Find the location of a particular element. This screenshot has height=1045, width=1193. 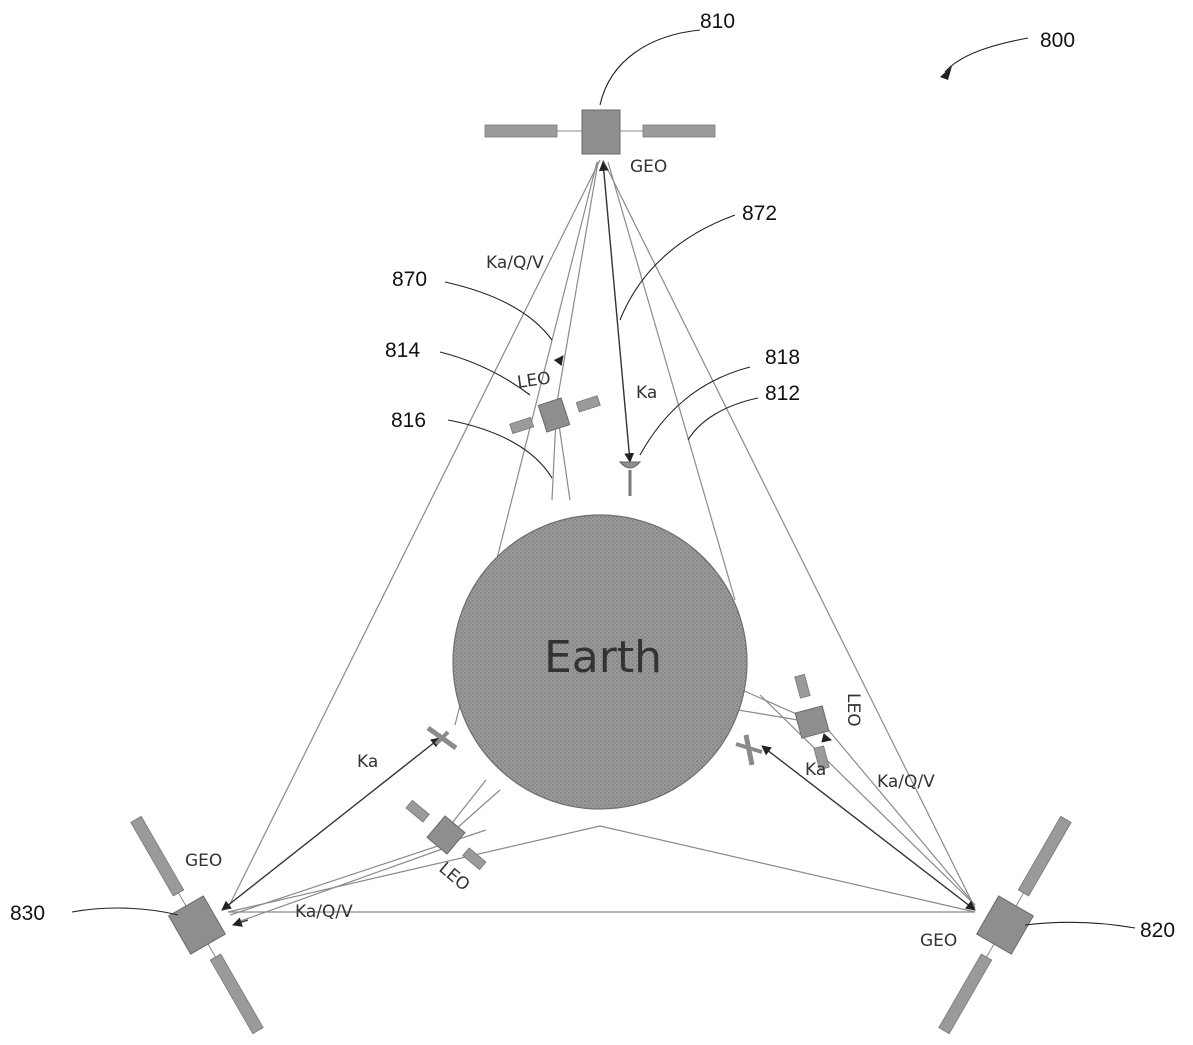

link-label-kaqv-right: Ka/Q/V is located at coordinates (906, 782).